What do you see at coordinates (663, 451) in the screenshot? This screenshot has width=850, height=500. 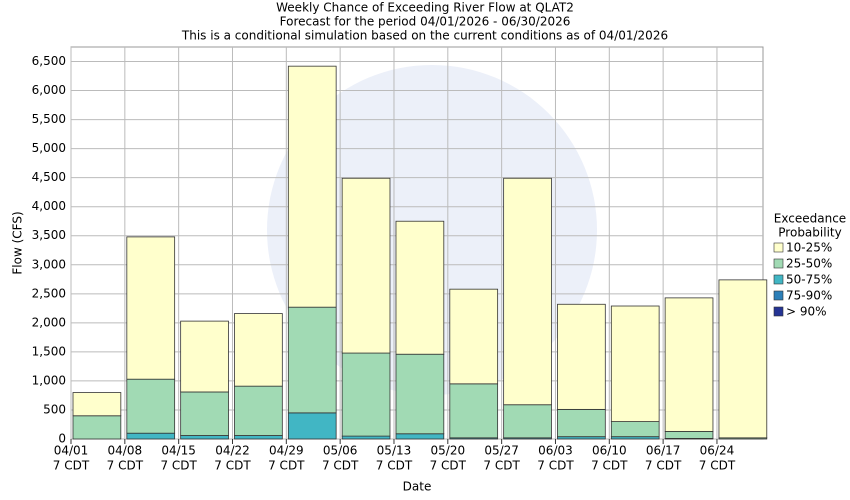 I see `x-tick-label: 06/17` at bounding box center [663, 451].